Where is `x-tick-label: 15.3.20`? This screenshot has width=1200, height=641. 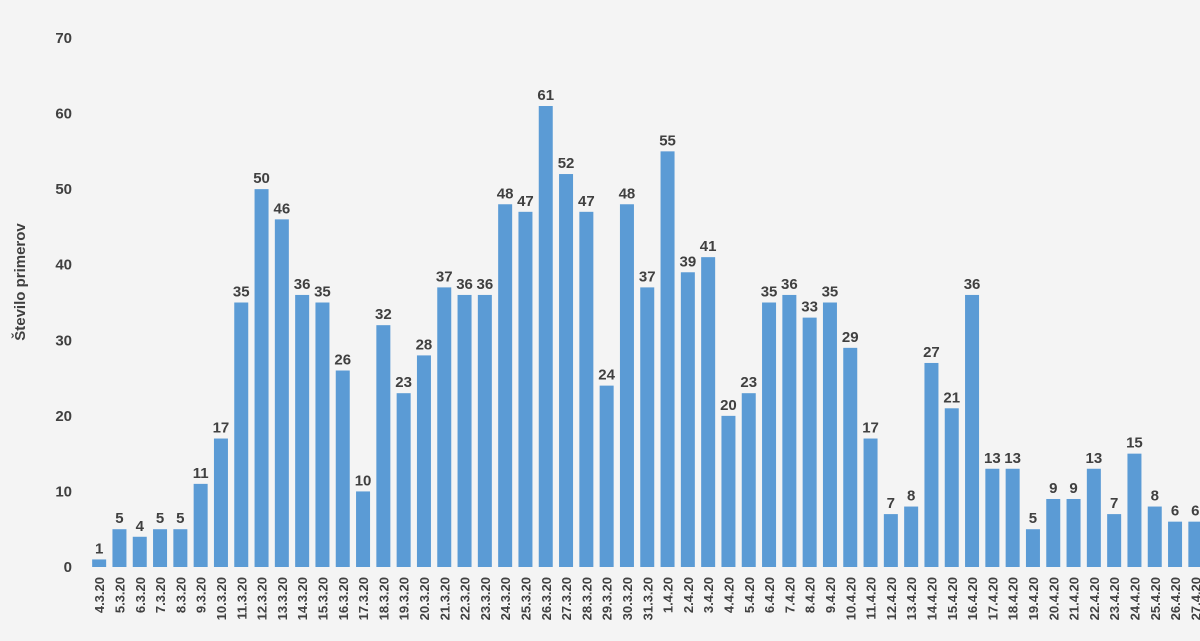
x-tick-label: 15.3.20 is located at coordinates (322, 598).